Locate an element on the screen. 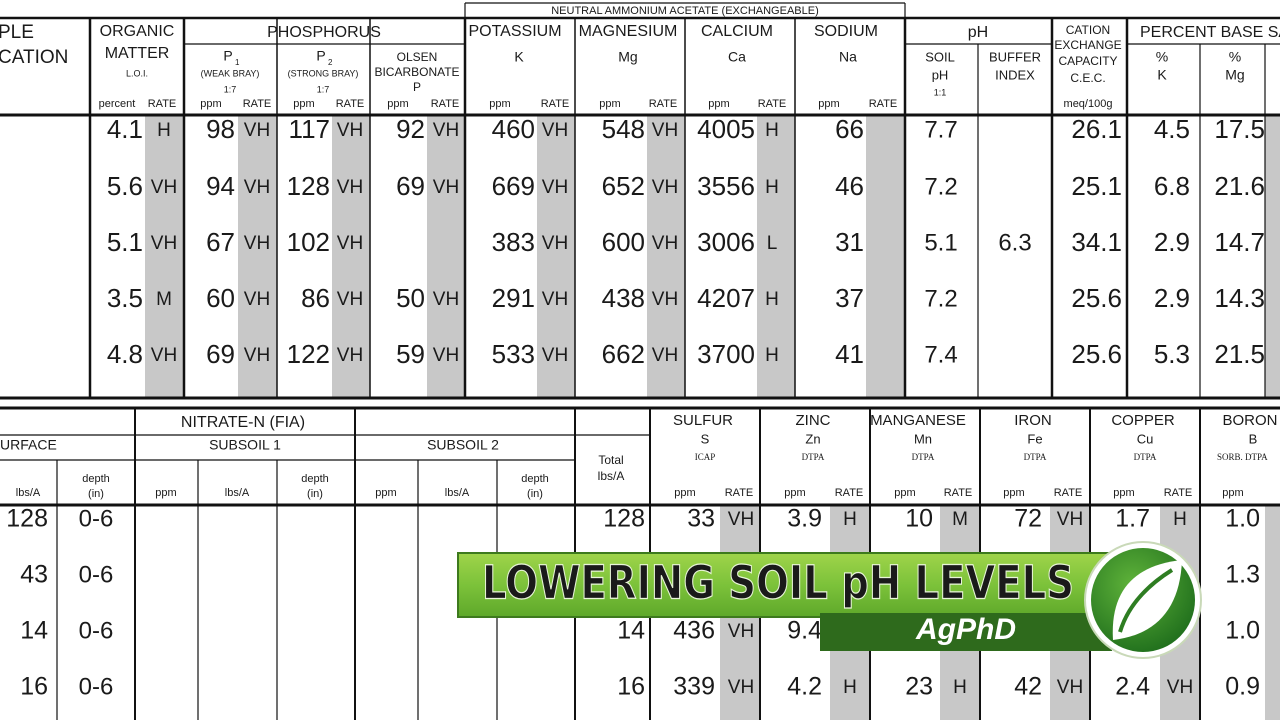  table-cell: 1.7 is located at coordinates (1132, 519).